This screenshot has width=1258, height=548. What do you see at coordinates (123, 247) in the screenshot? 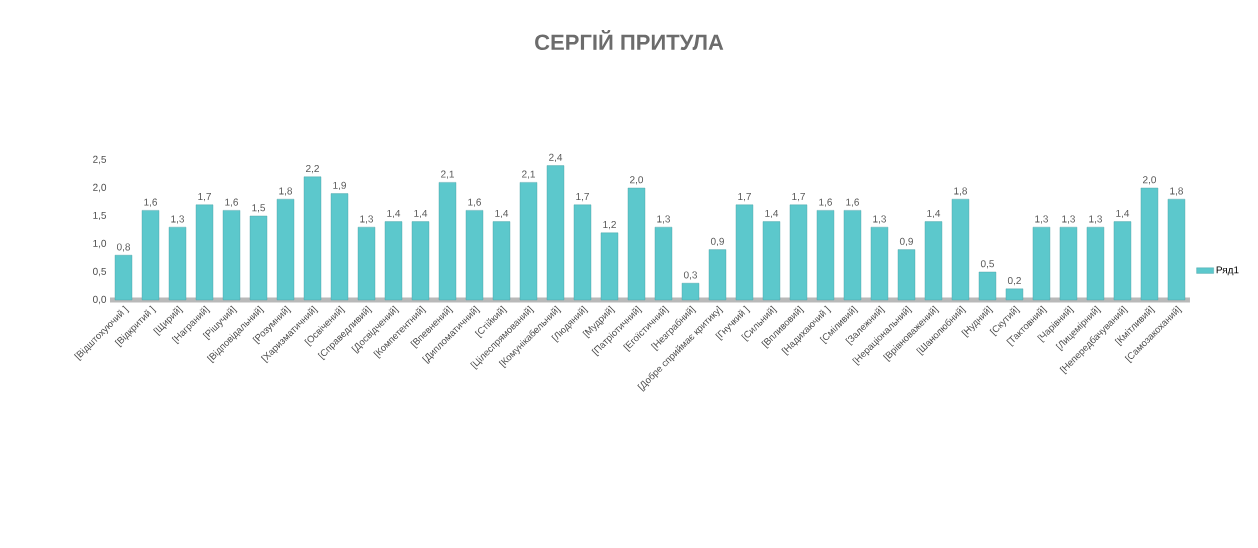
I see `data-label: 0,8` at bounding box center [123, 247].